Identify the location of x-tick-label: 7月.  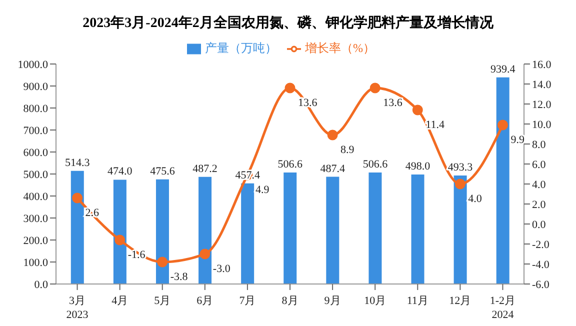
(247, 301).